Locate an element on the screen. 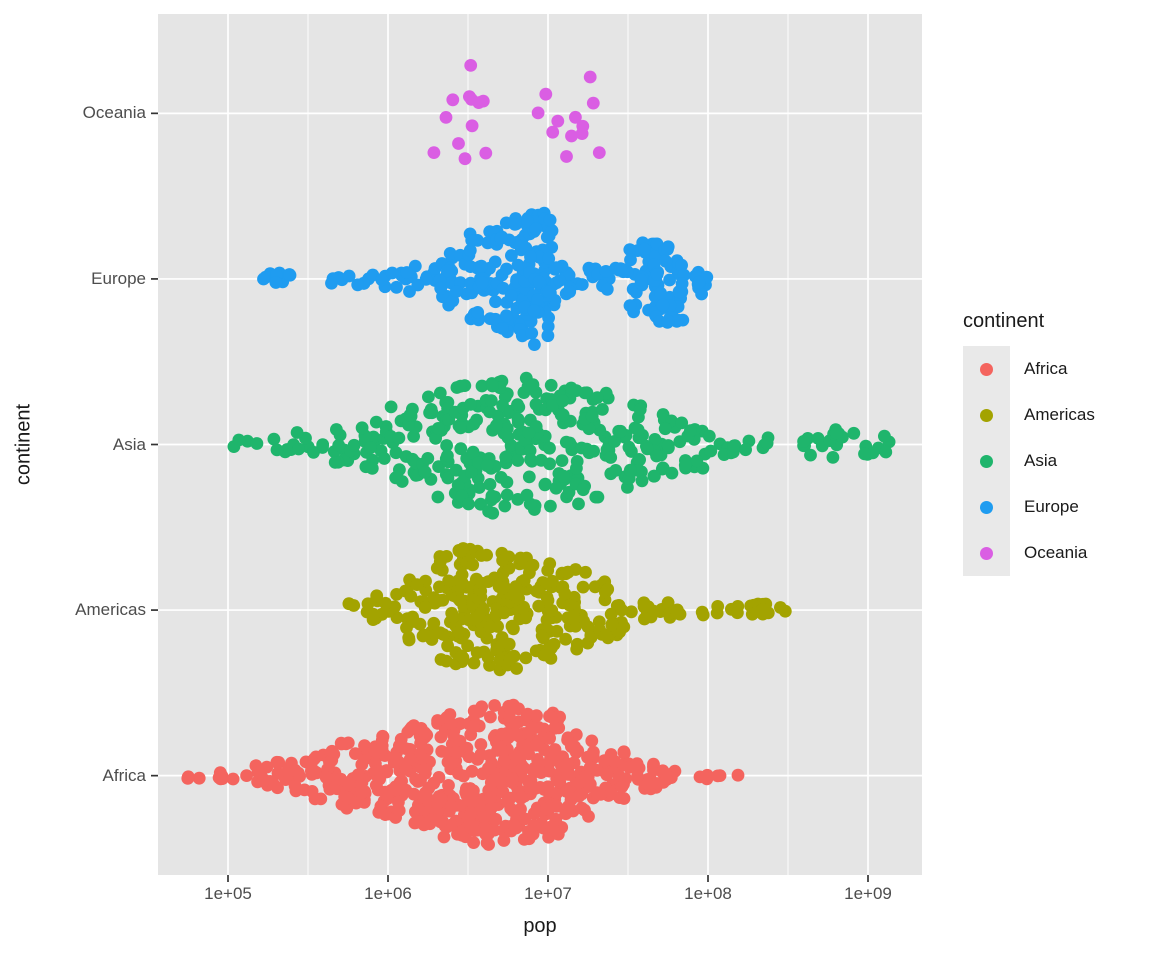 The image size is (1152, 960). legend-entry-label: Europe is located at coordinates (1051, 506).